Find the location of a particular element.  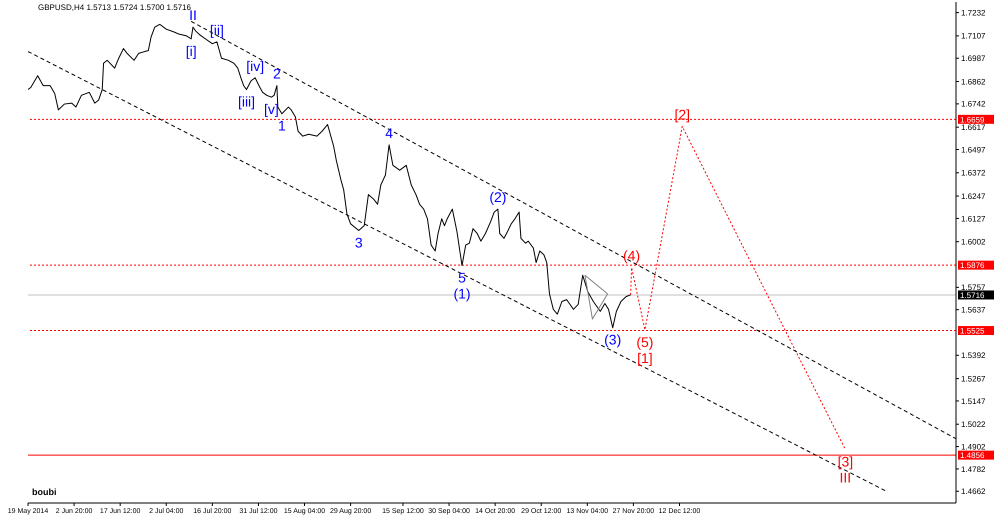

y-tick-label: 1.6742 is located at coordinates (973, 104).